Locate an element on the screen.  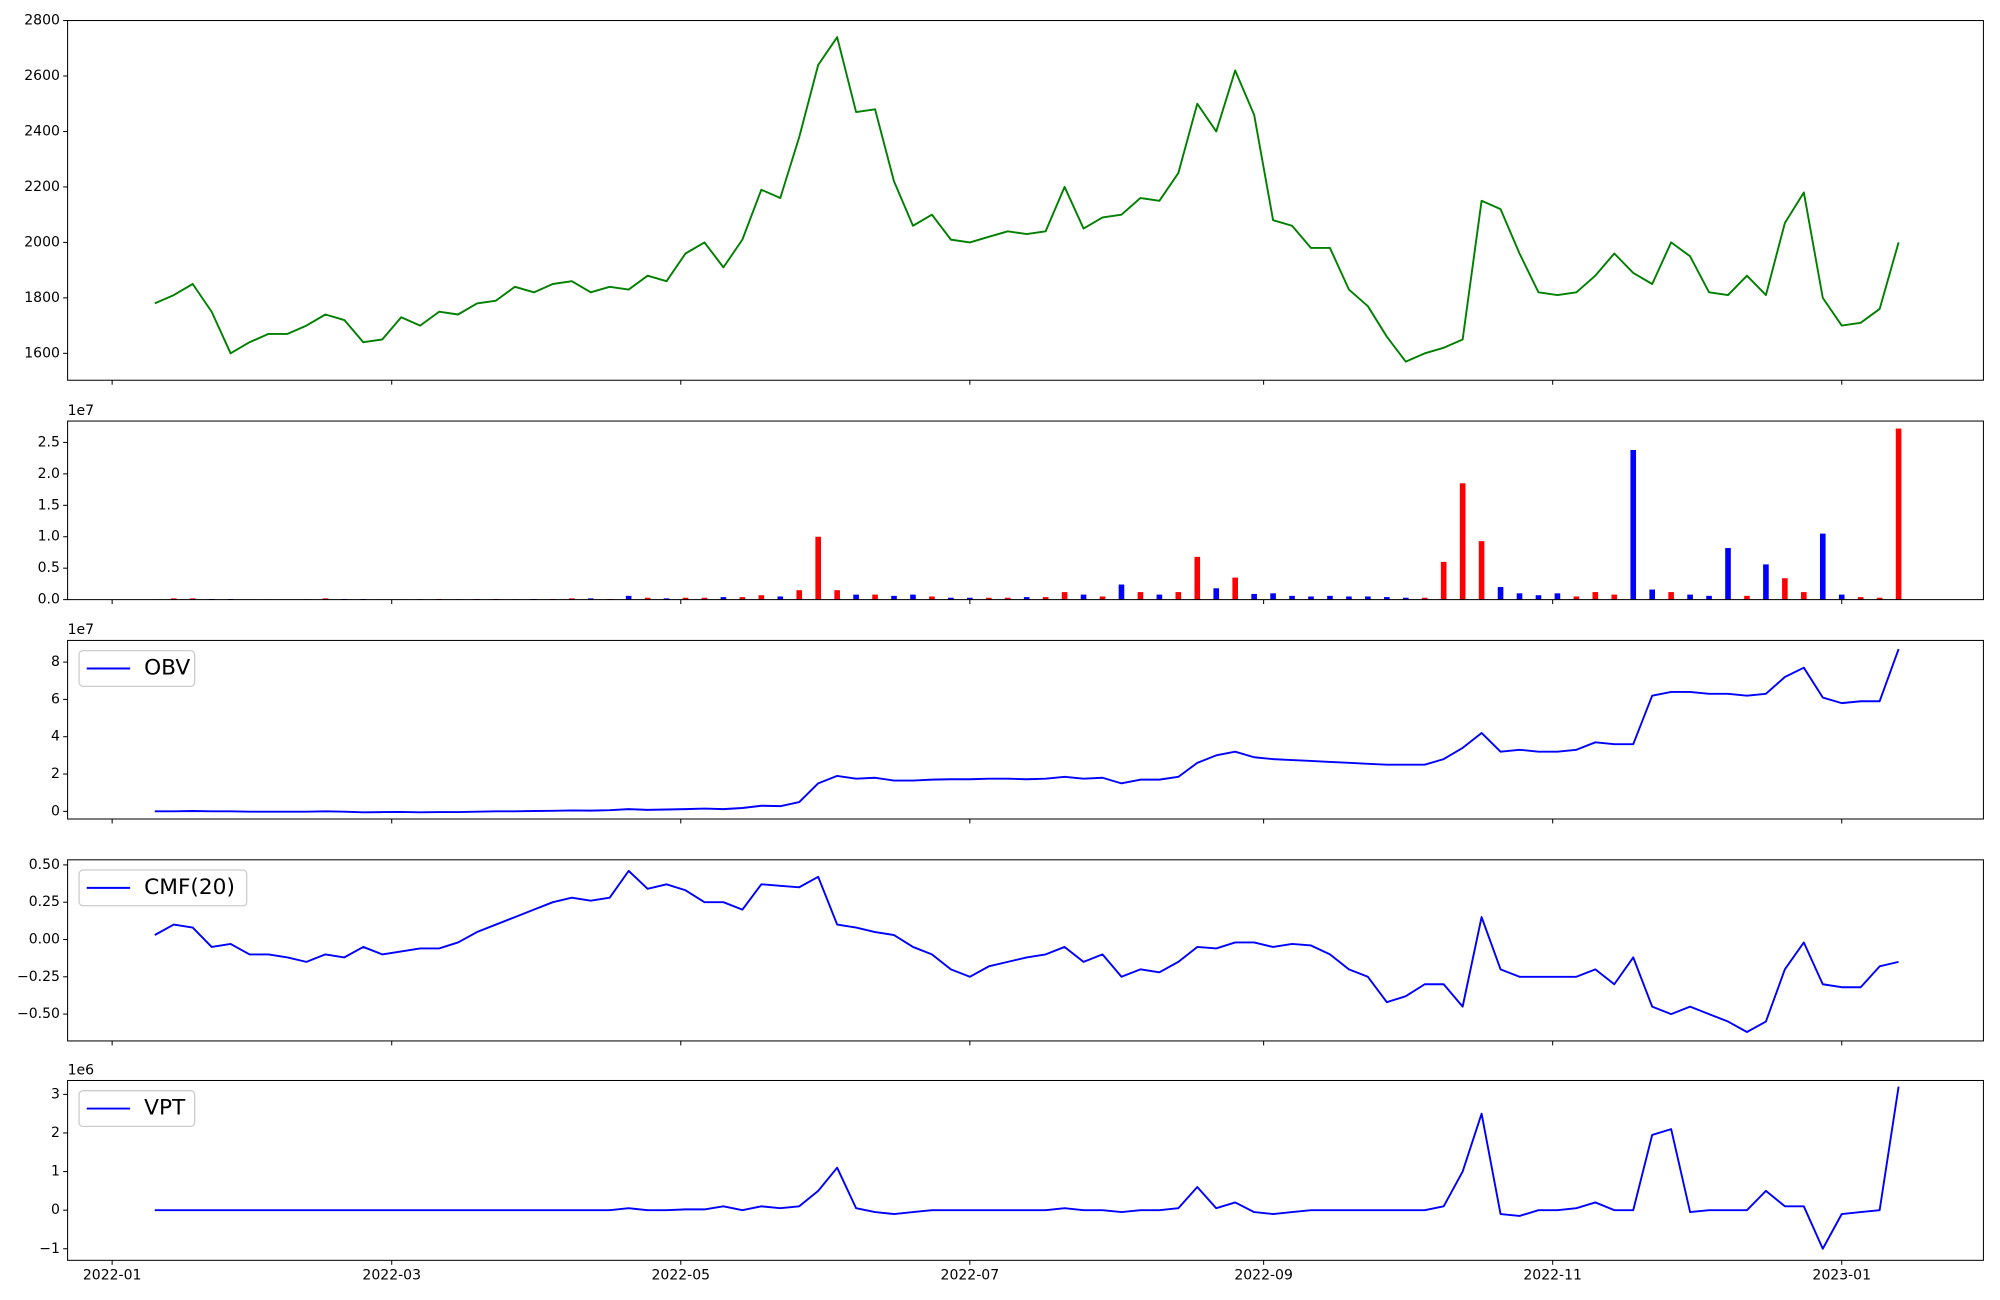
y-tick-label: 2000 is located at coordinates (42, 242).